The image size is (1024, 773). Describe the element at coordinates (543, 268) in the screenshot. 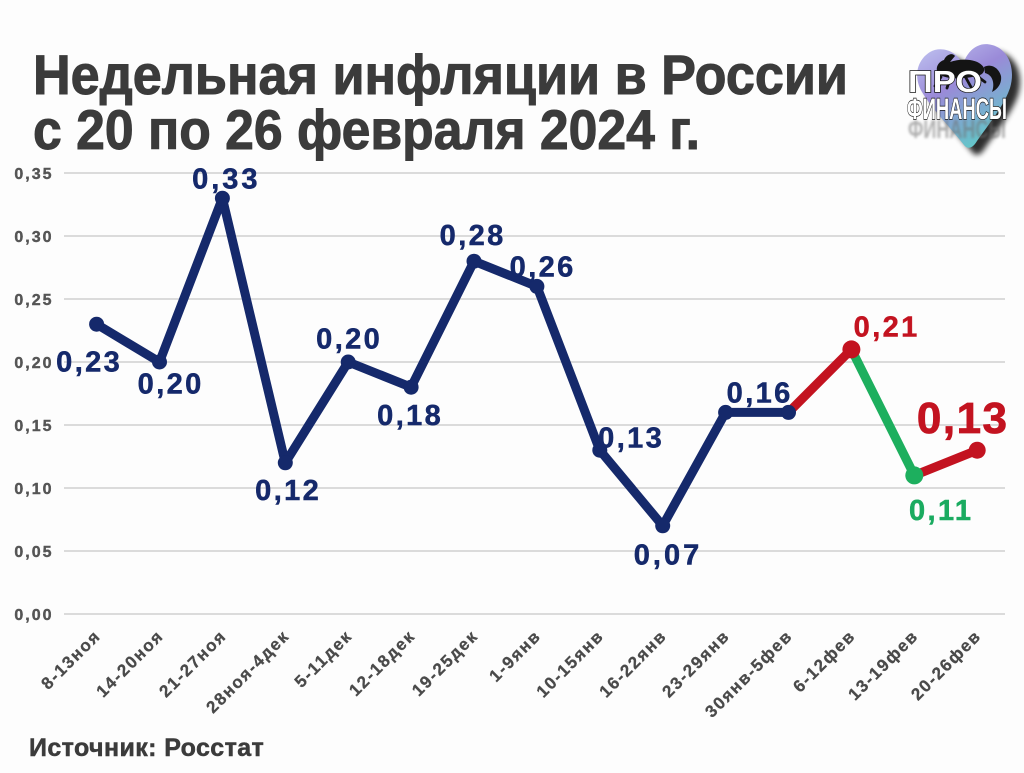

I see `svg-text: 0,26` at that location.